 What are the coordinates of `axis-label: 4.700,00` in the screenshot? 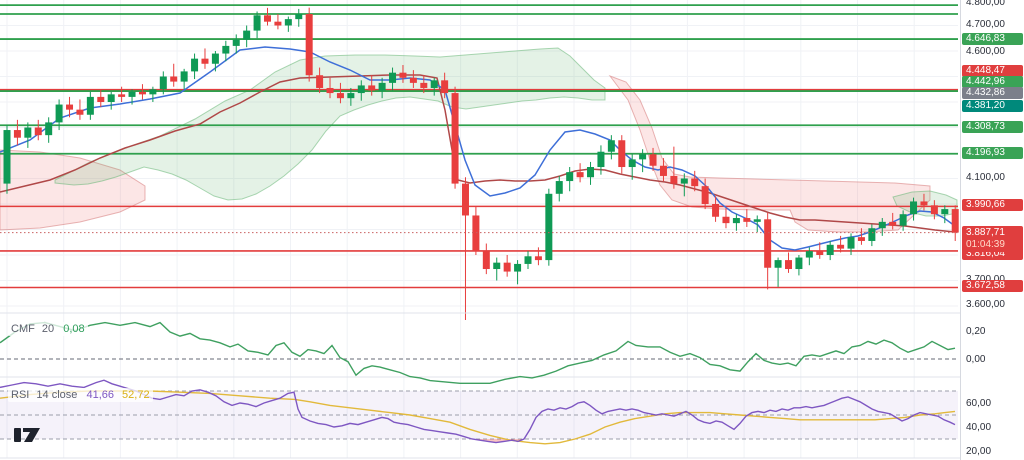 It's located at (985, 24).